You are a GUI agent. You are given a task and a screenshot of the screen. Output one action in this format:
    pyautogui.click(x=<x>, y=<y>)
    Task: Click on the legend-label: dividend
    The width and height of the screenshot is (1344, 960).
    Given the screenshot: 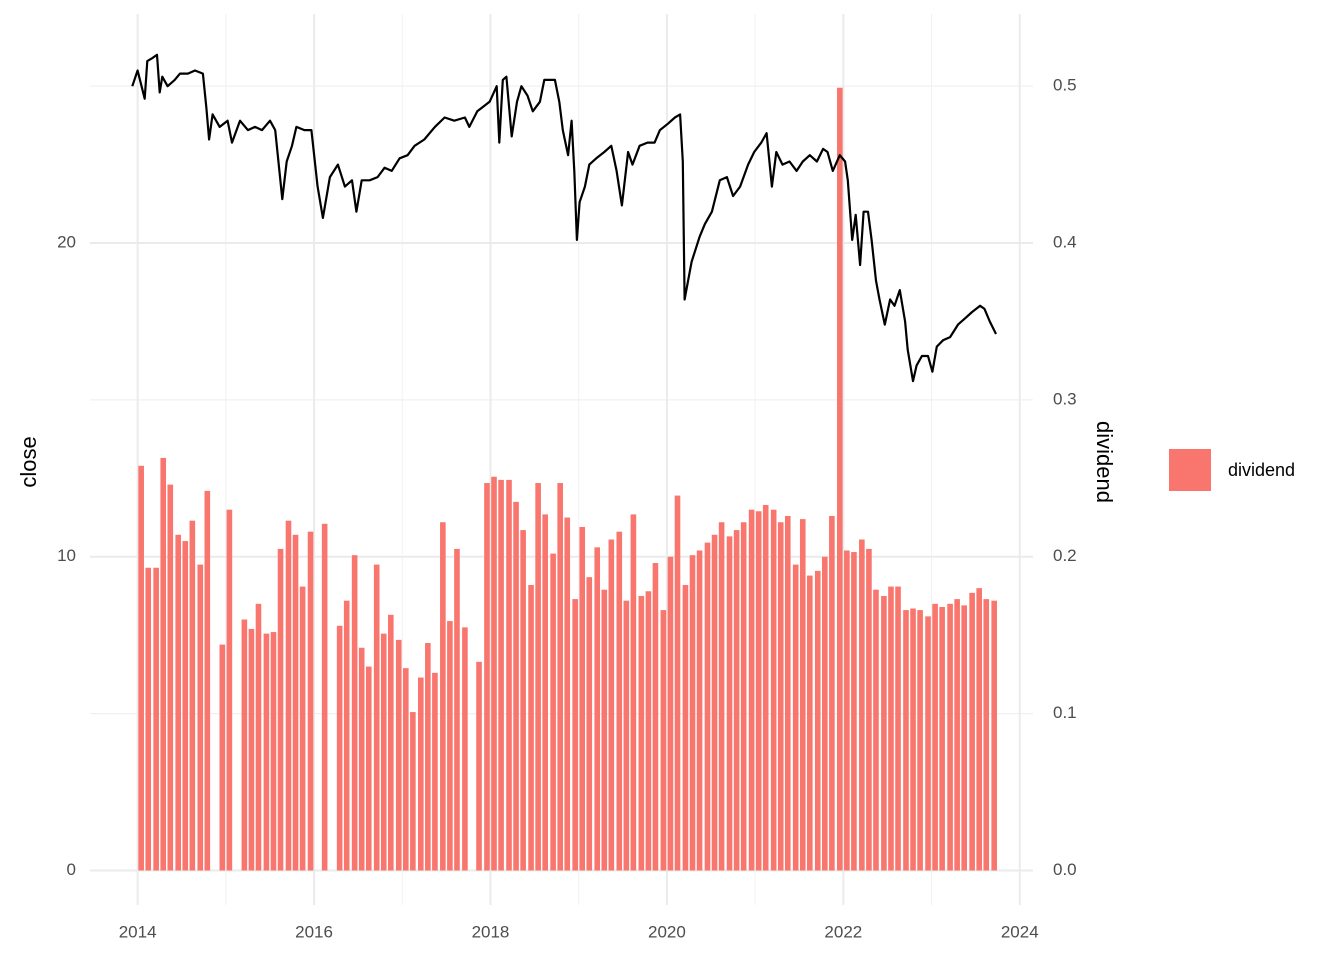 What is the action you would take?
    pyautogui.click(x=1261, y=470)
    